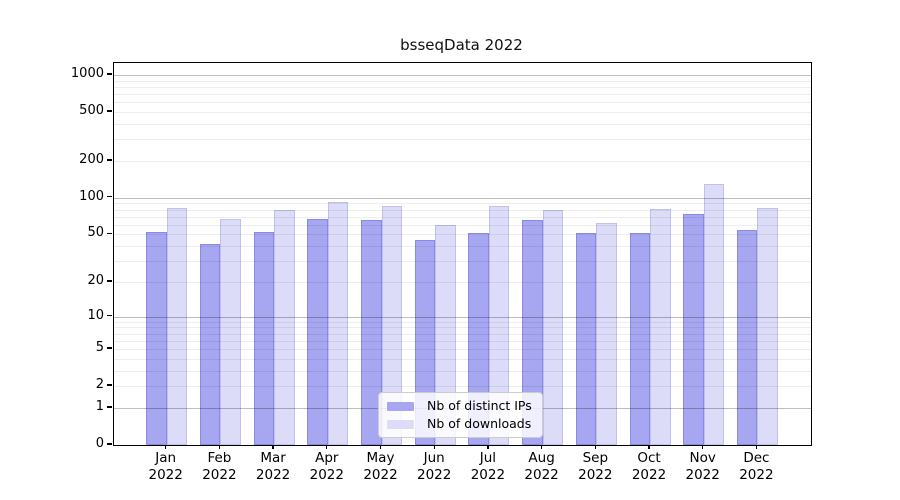  Describe the element at coordinates (95, 233) in the screenshot. I see `y-axis-tick-label: 50` at that location.